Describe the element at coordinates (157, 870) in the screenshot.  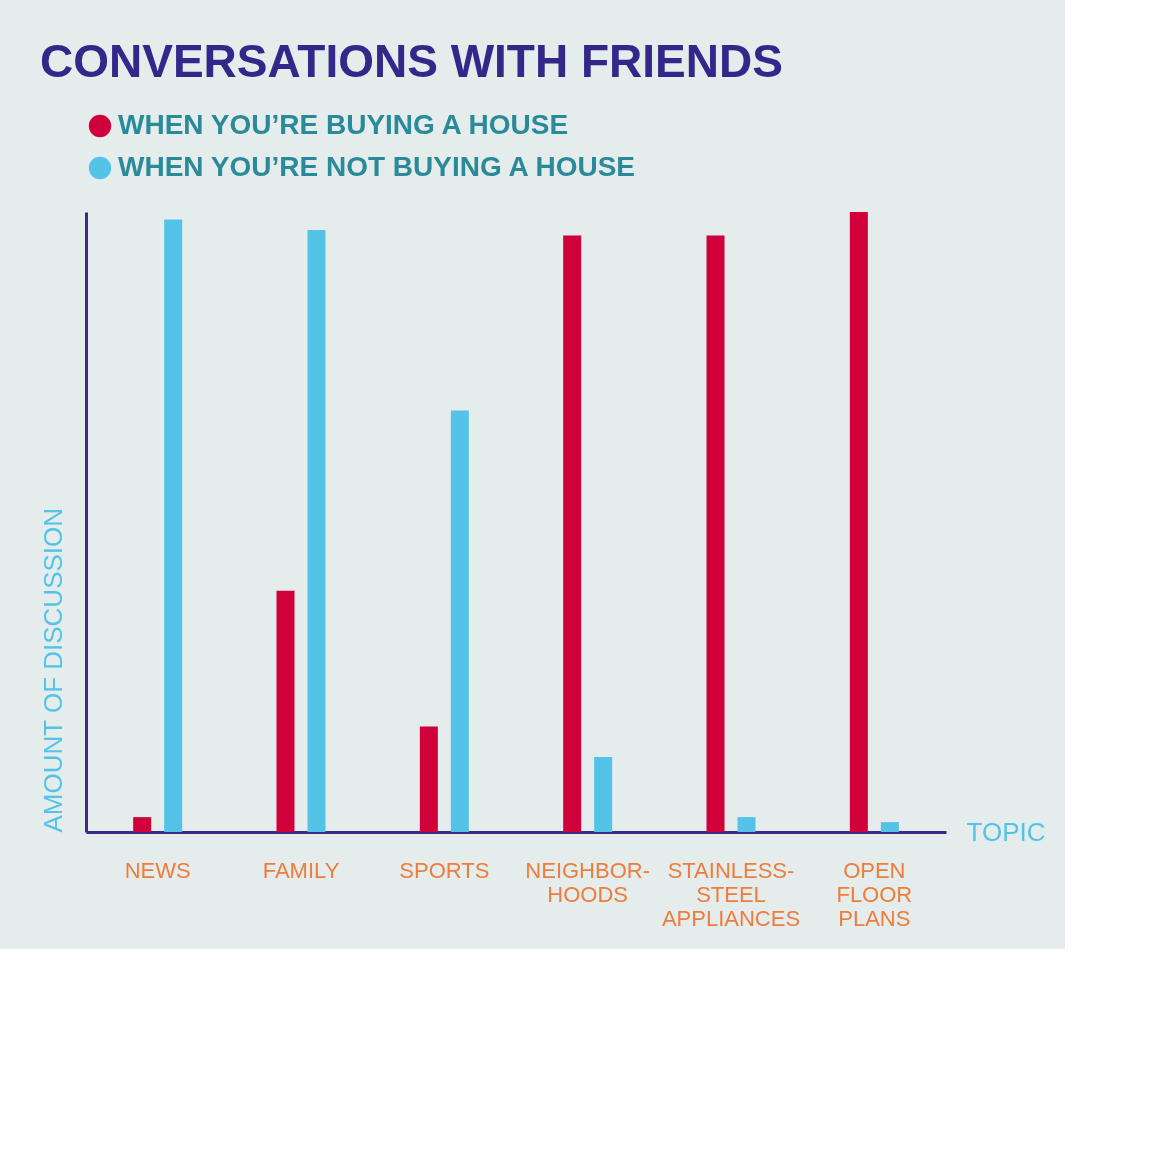
I see `x-tick-label: NEWS` at that location.